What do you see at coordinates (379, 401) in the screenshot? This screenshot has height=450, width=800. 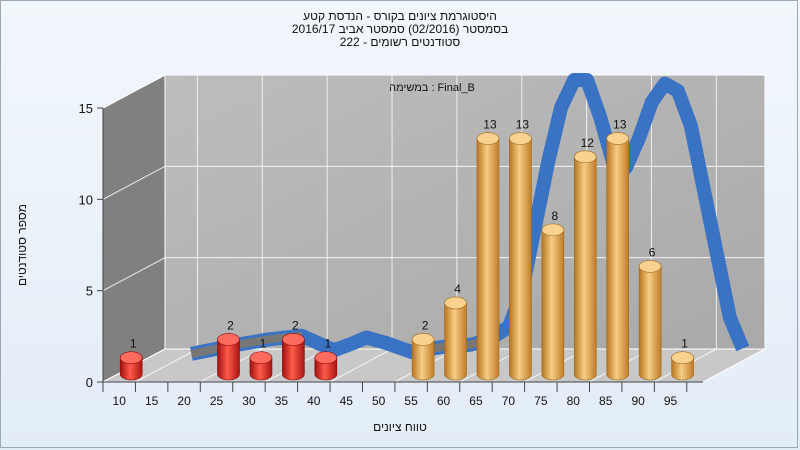 I see `x-tick-label-50: 50` at bounding box center [379, 401].